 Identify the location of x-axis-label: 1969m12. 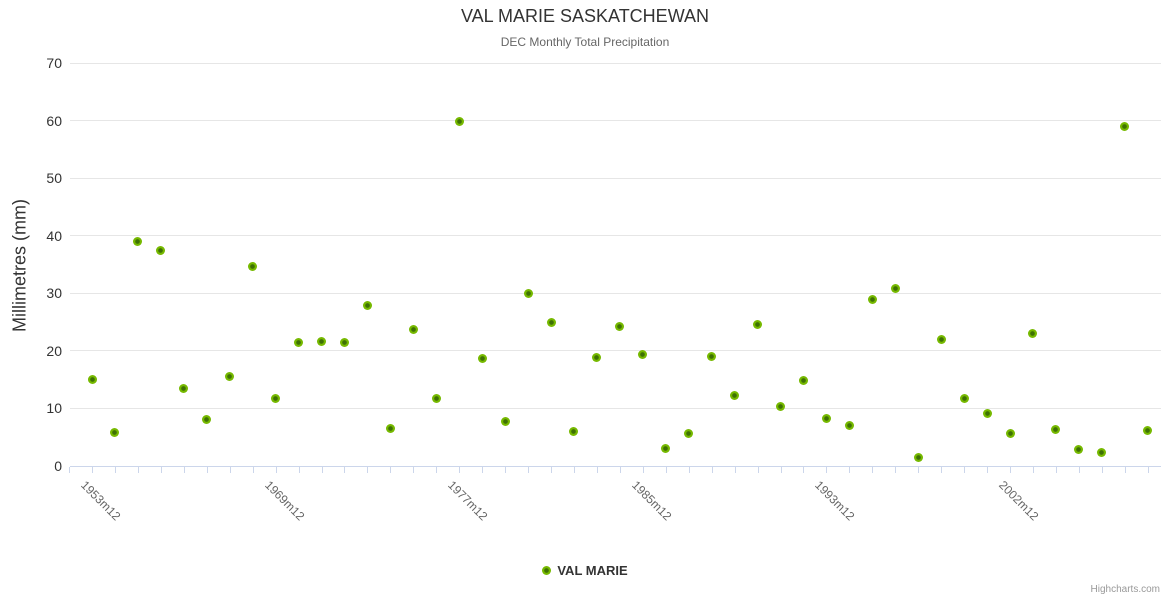
(284, 501).